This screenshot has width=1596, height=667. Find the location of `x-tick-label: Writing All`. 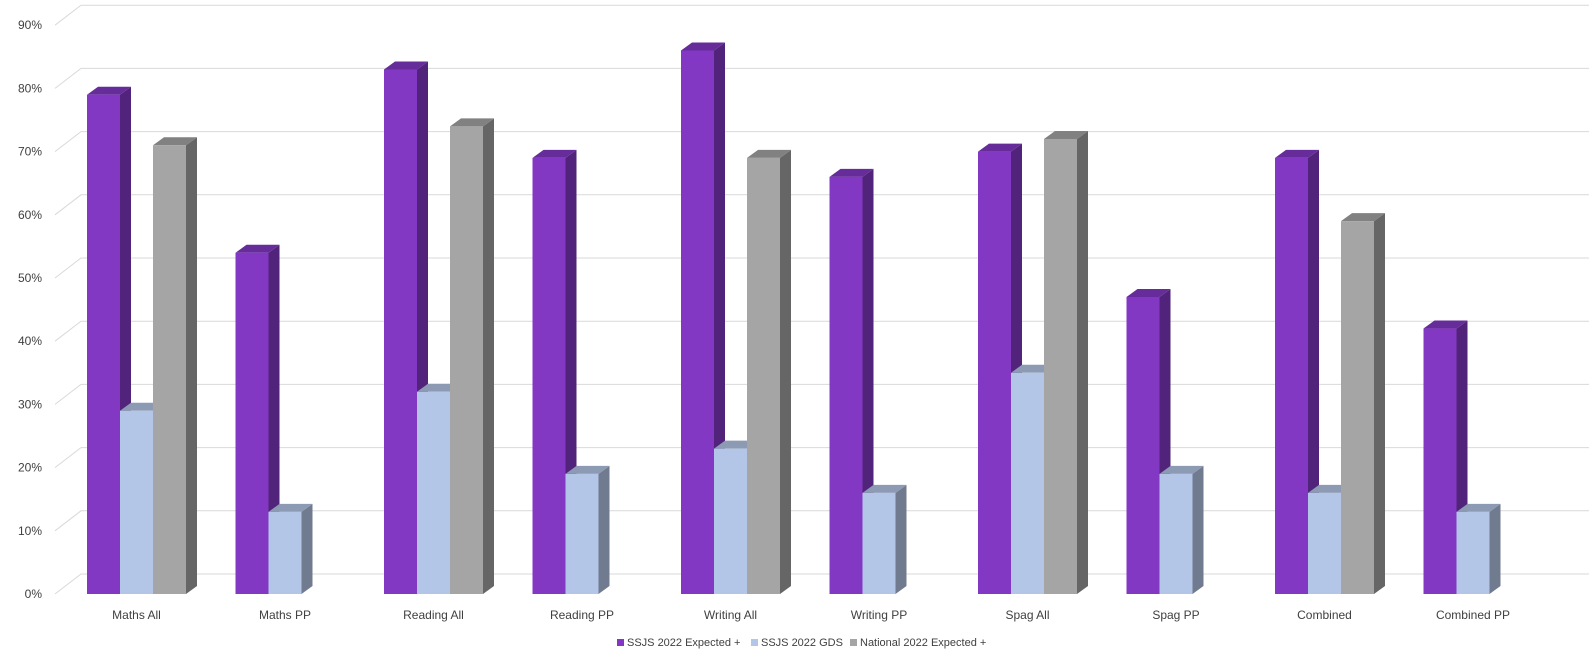

x-tick-label: Writing All is located at coordinates (730, 615).